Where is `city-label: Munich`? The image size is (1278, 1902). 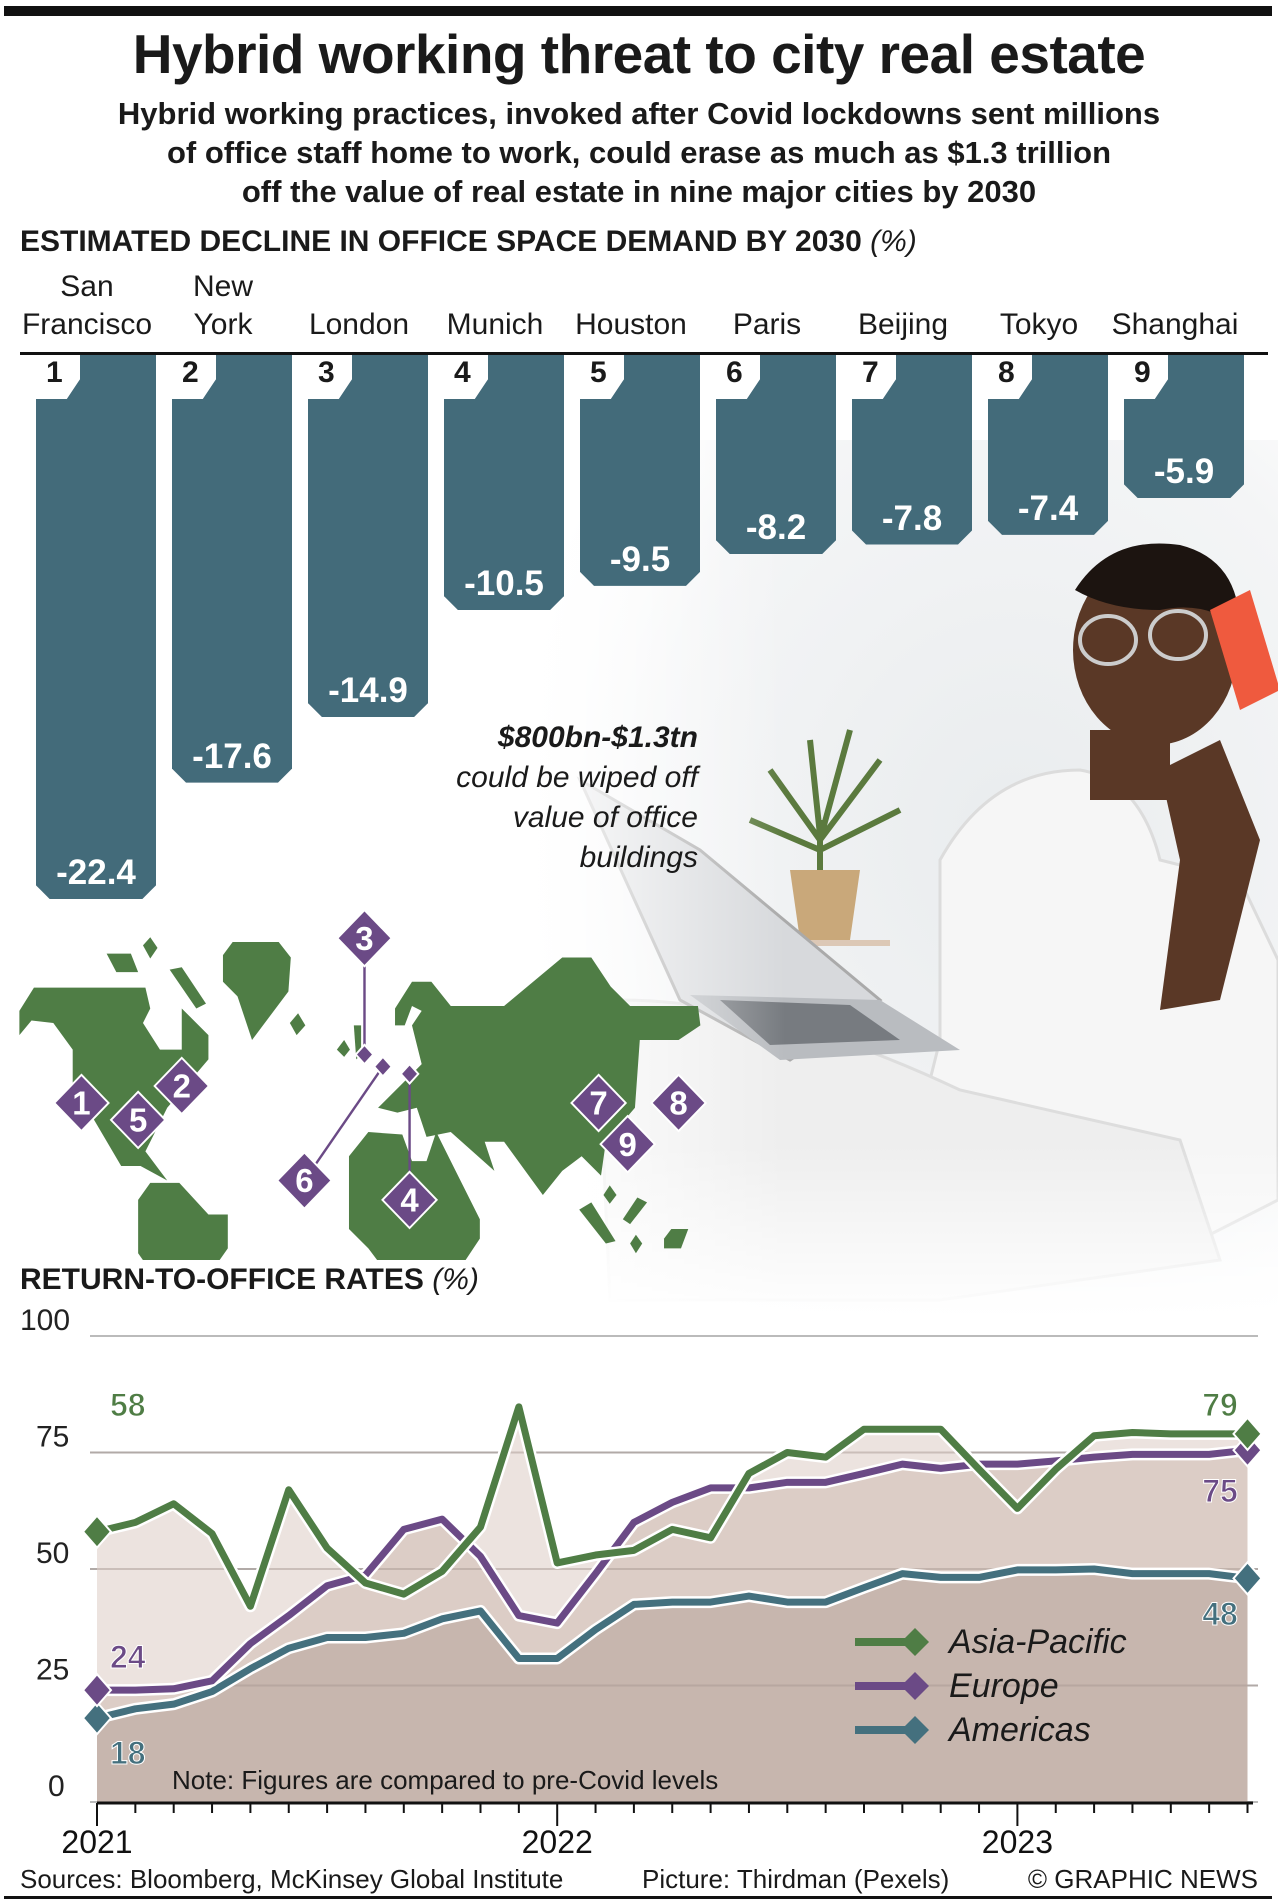
city-label: Munich is located at coordinates (495, 306).